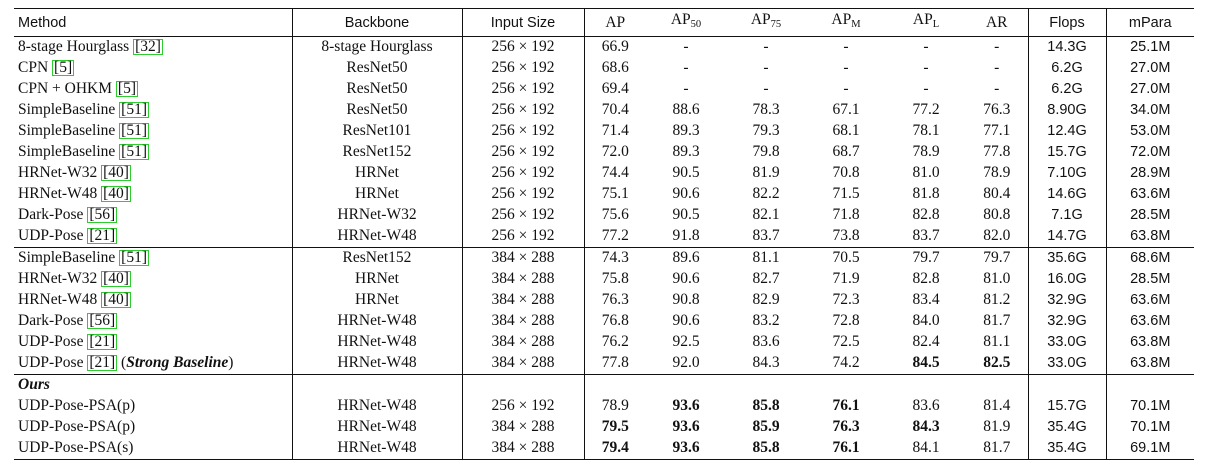 The height and width of the screenshot is (468, 1206). I want to click on cell-method: CPN + OHKM [5], so click(153, 89).